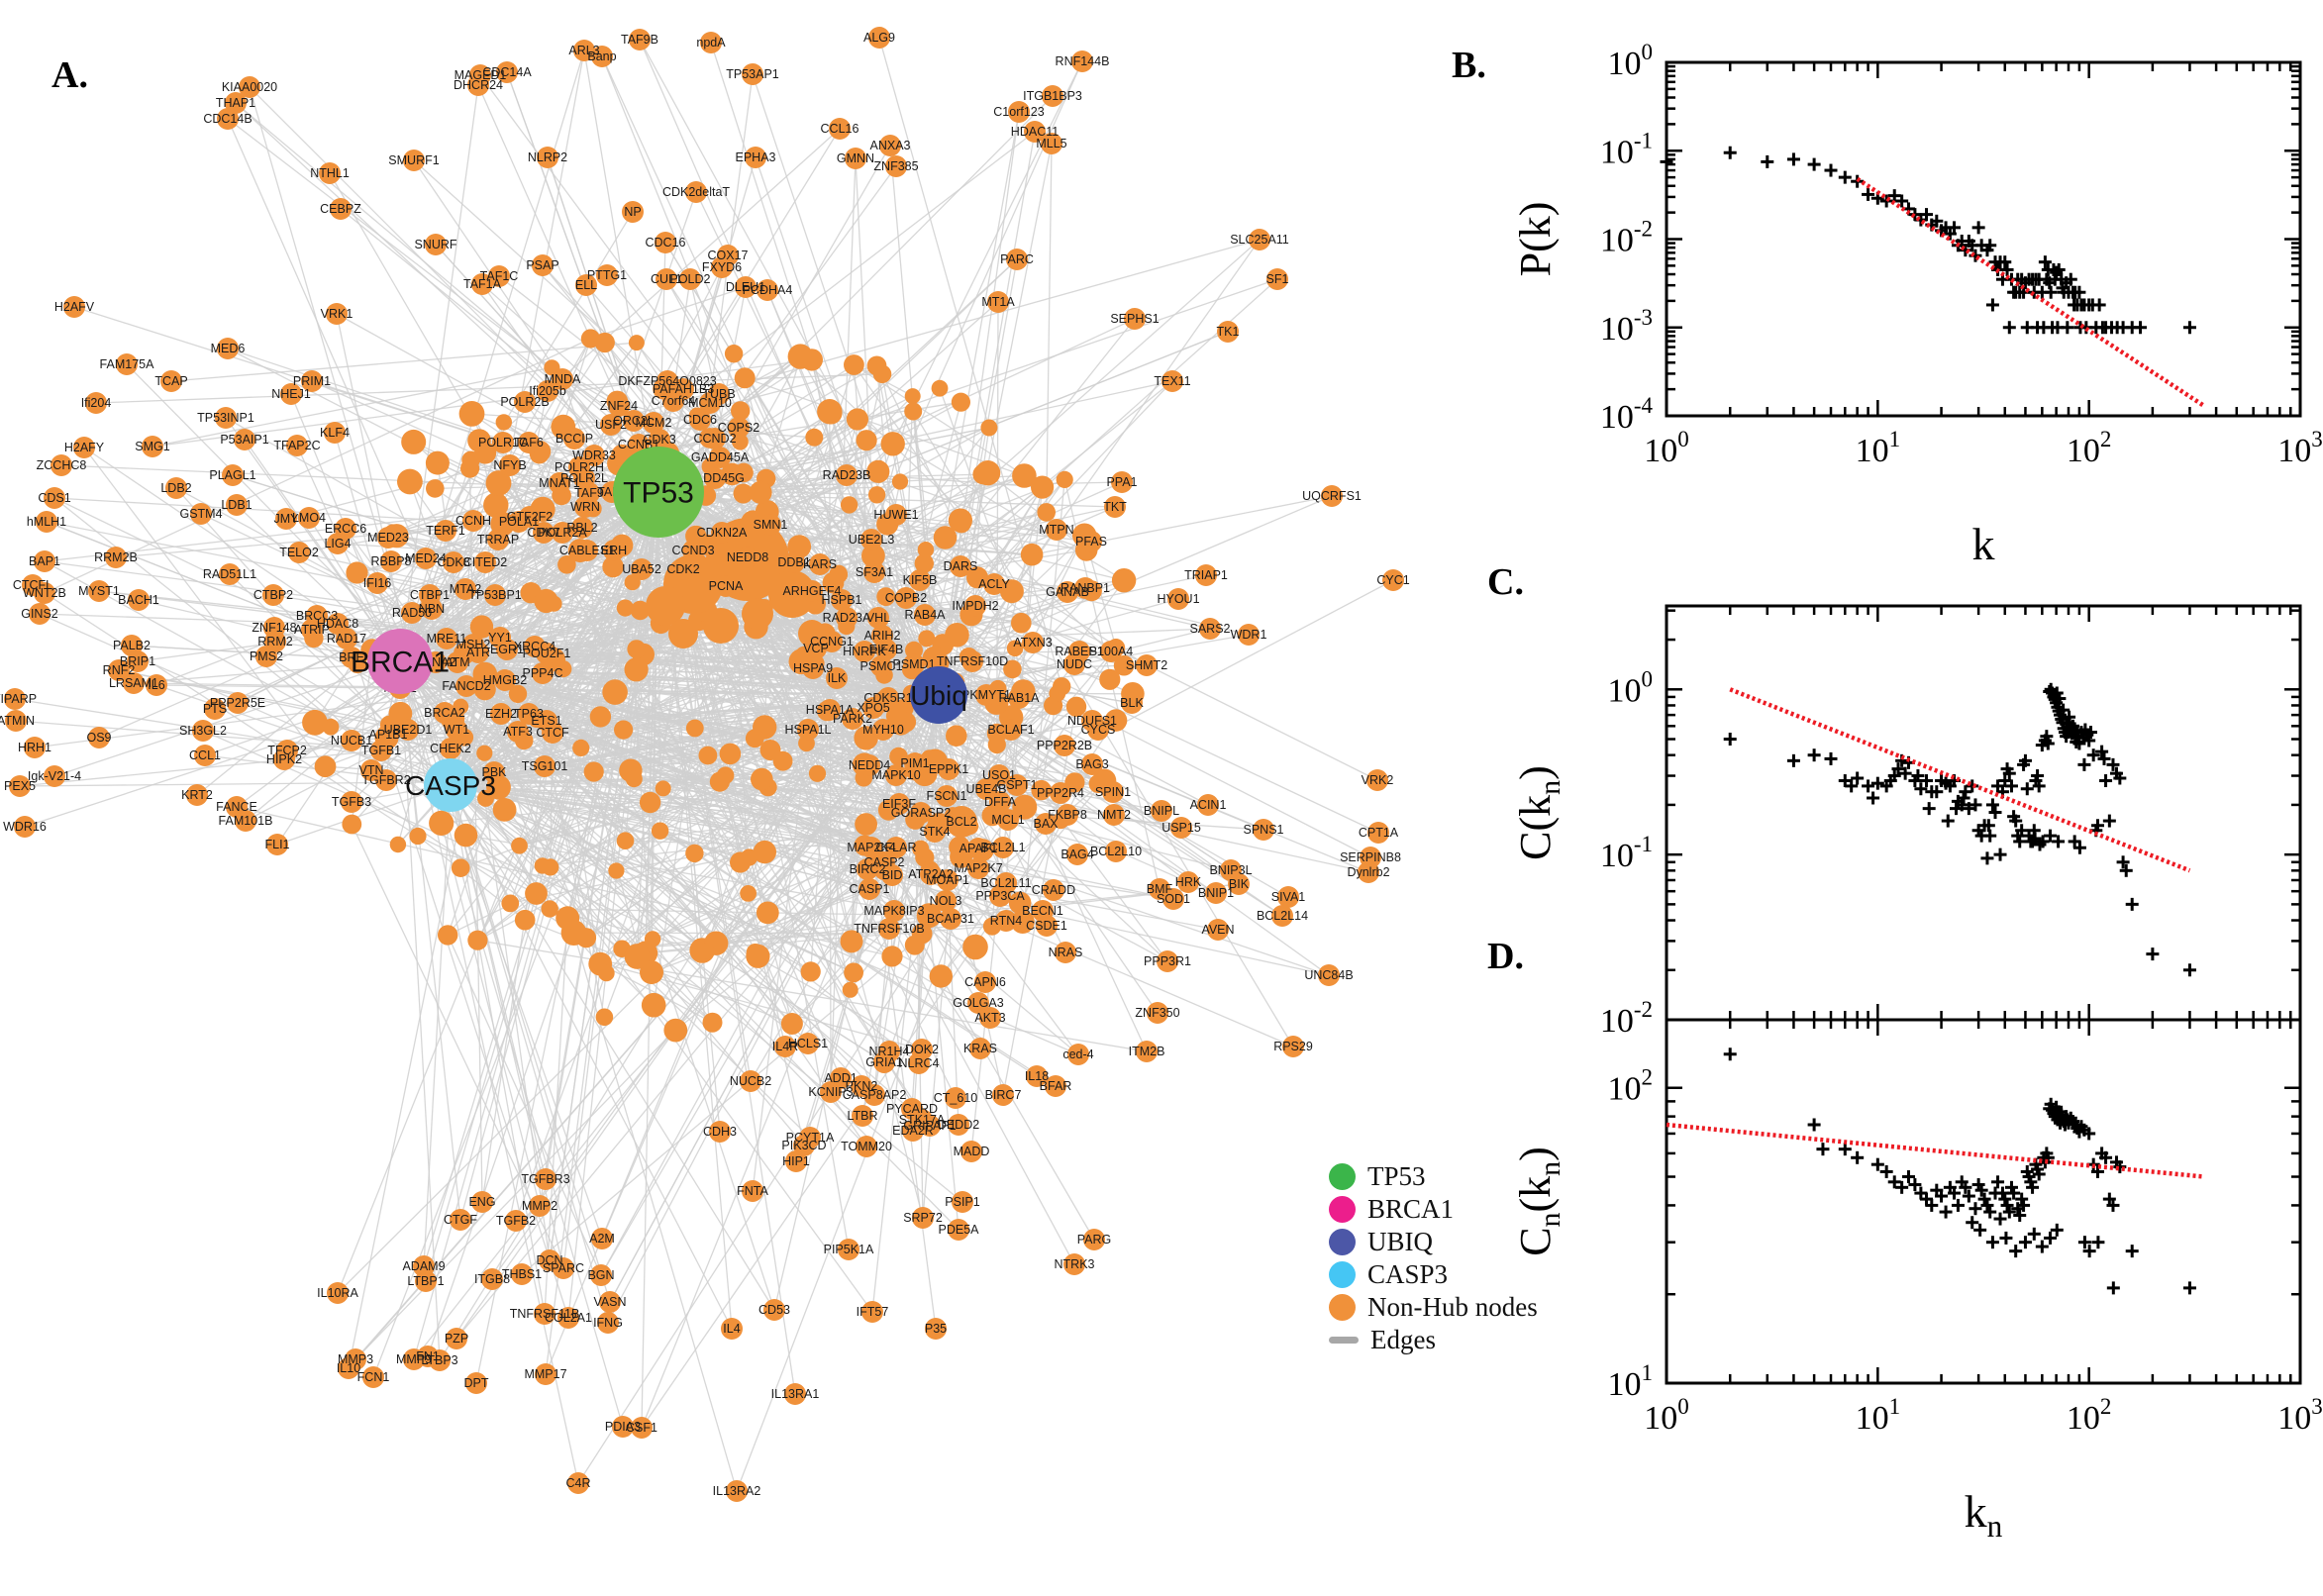  What do you see at coordinates (619, 406) in the screenshot?
I see `node-label: ZNF24` at bounding box center [619, 406].